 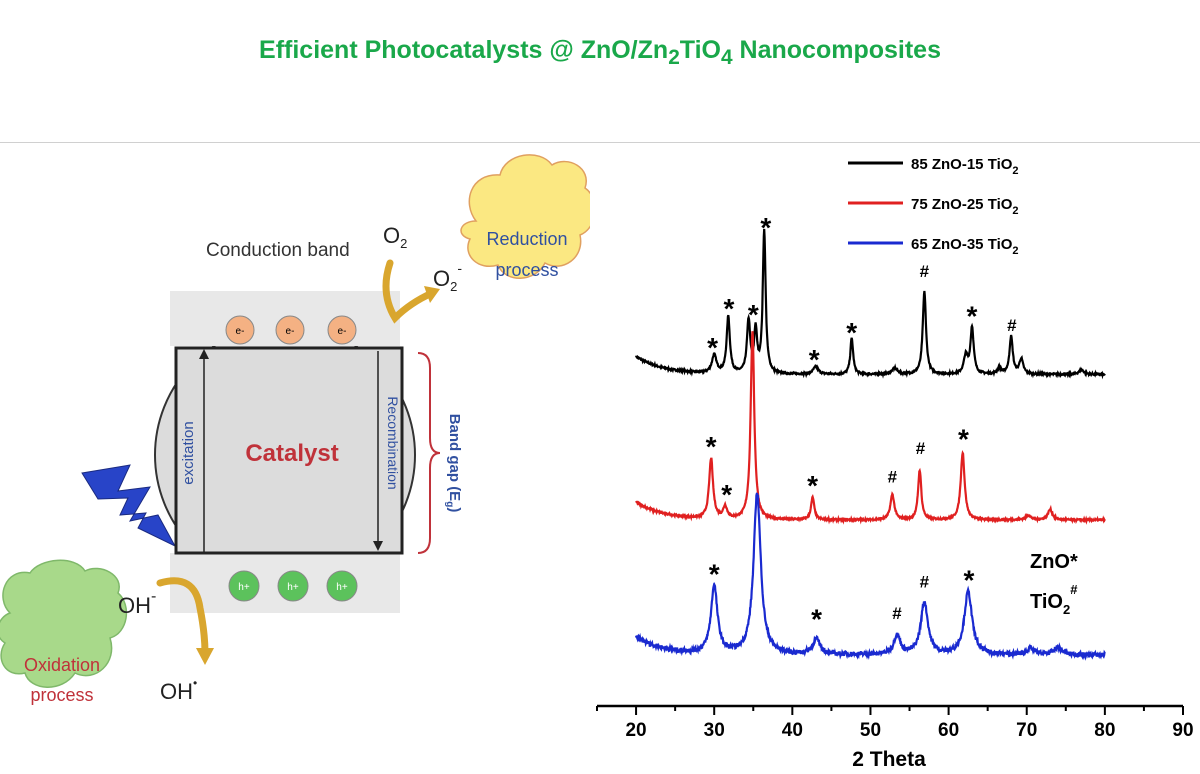 What do you see at coordinates (972, 316) in the screenshot?
I see `peak-marker-1-8: *` at bounding box center [972, 316].